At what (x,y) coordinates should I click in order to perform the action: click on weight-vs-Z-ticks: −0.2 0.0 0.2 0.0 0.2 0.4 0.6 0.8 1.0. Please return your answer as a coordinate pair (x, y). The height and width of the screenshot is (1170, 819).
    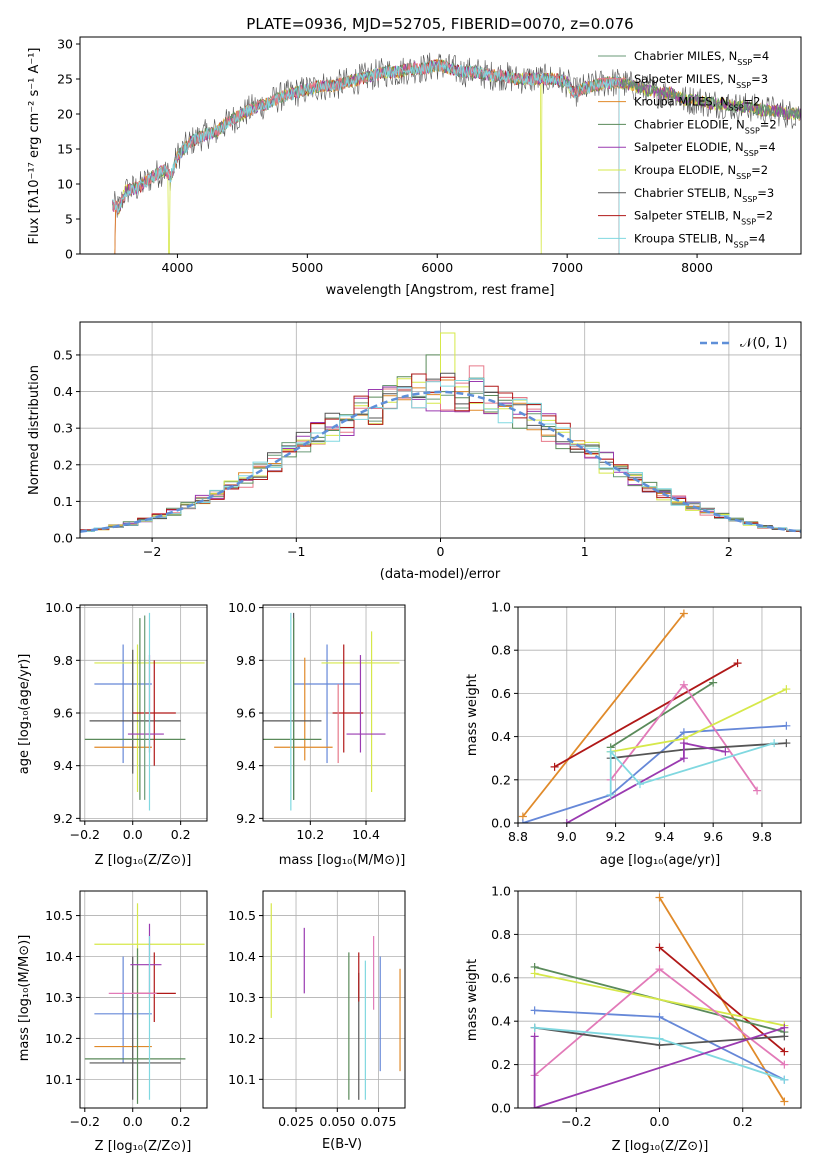
    Looking at the image, I should click on (646, 1006).